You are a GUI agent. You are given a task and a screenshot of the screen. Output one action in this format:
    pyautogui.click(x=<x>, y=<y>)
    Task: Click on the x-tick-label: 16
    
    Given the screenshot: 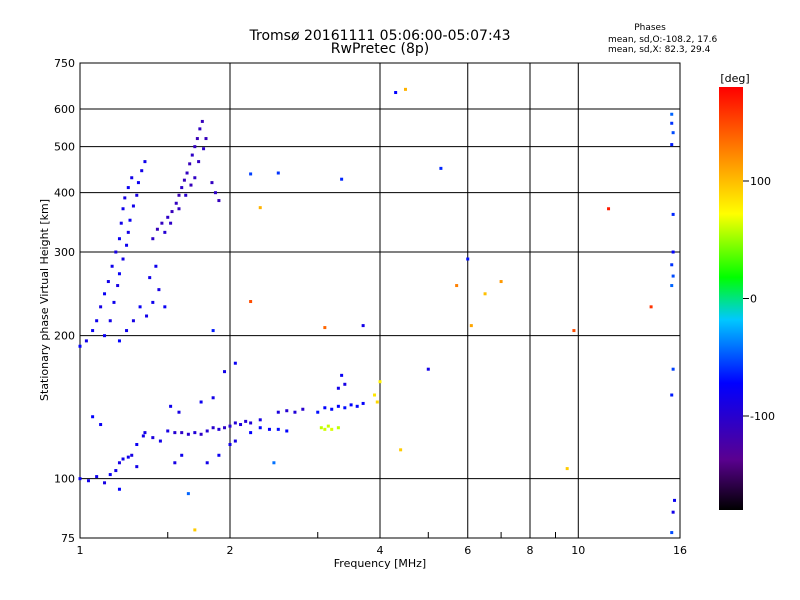 What is the action you would take?
    pyautogui.click(x=680, y=550)
    